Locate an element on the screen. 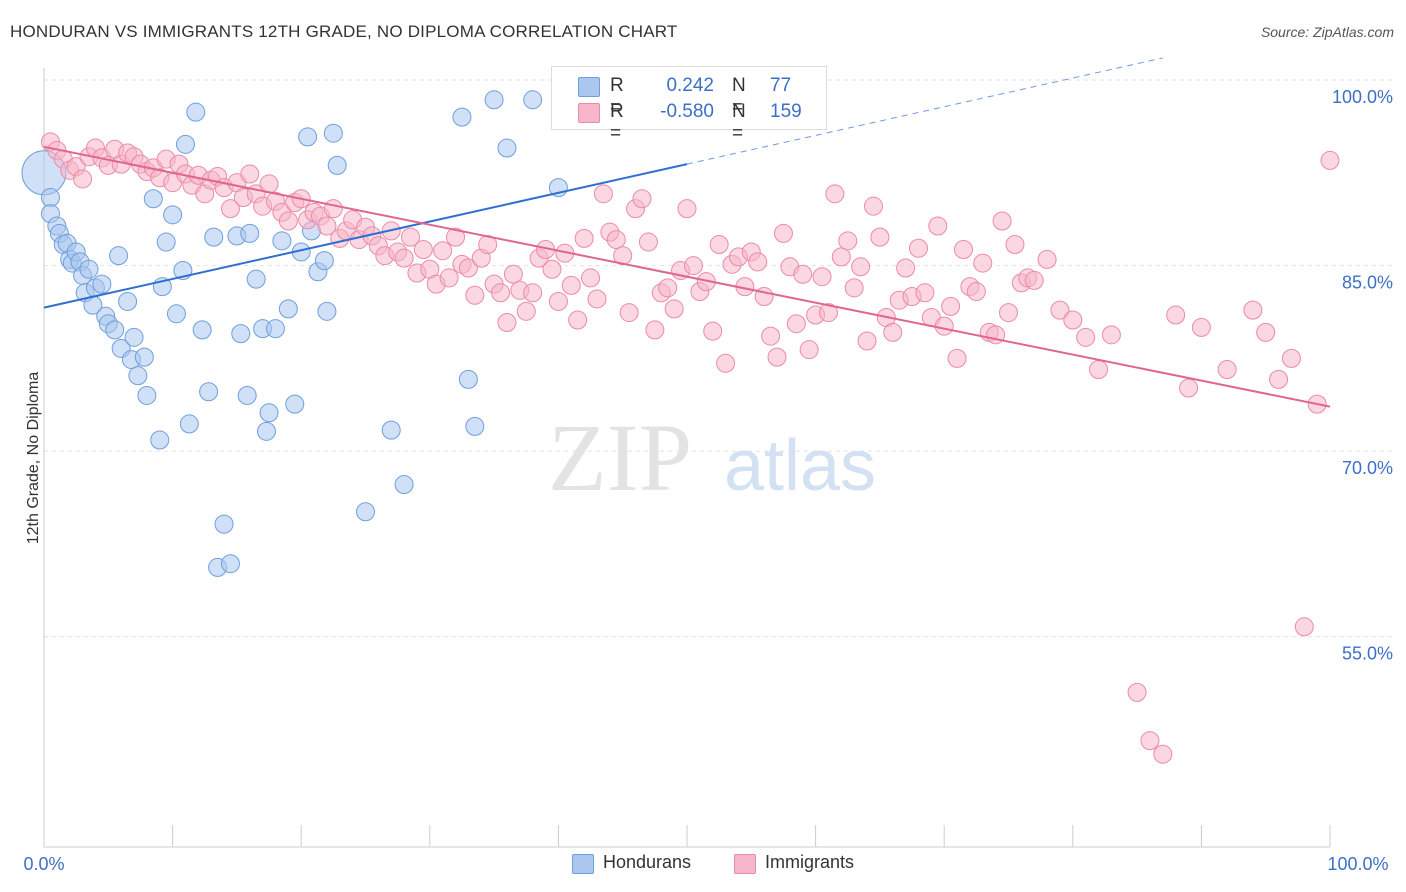 The width and height of the screenshot is (1406, 892). legend: R = 0.242 N = 77 R = -0.580 N = 159 is located at coordinates (689, 105).